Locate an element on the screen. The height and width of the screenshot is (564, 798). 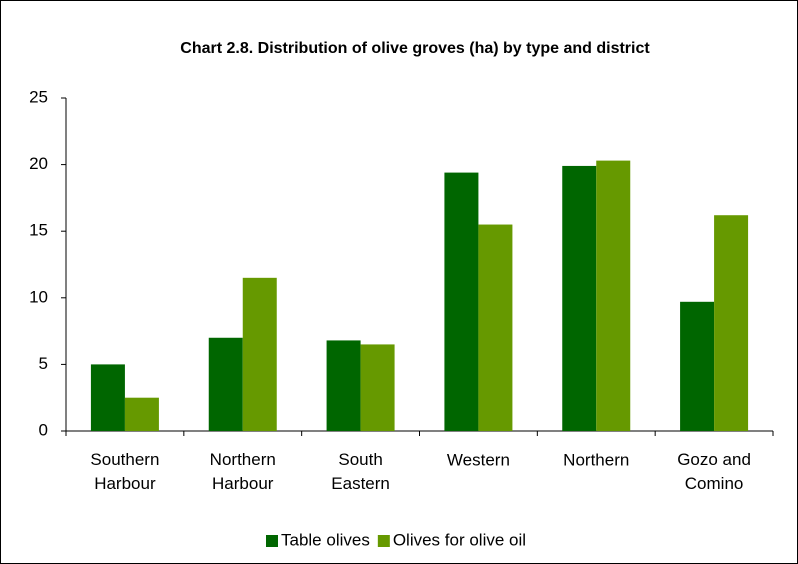
x-tick-label: Northern is located at coordinates (596, 459).